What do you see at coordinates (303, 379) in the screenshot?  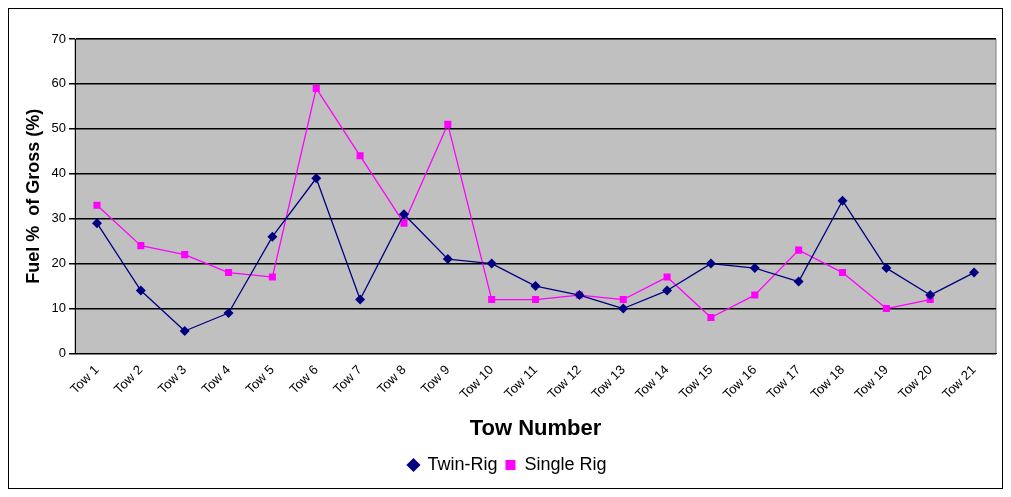 I see `x-tick-label: Tow 6` at bounding box center [303, 379].